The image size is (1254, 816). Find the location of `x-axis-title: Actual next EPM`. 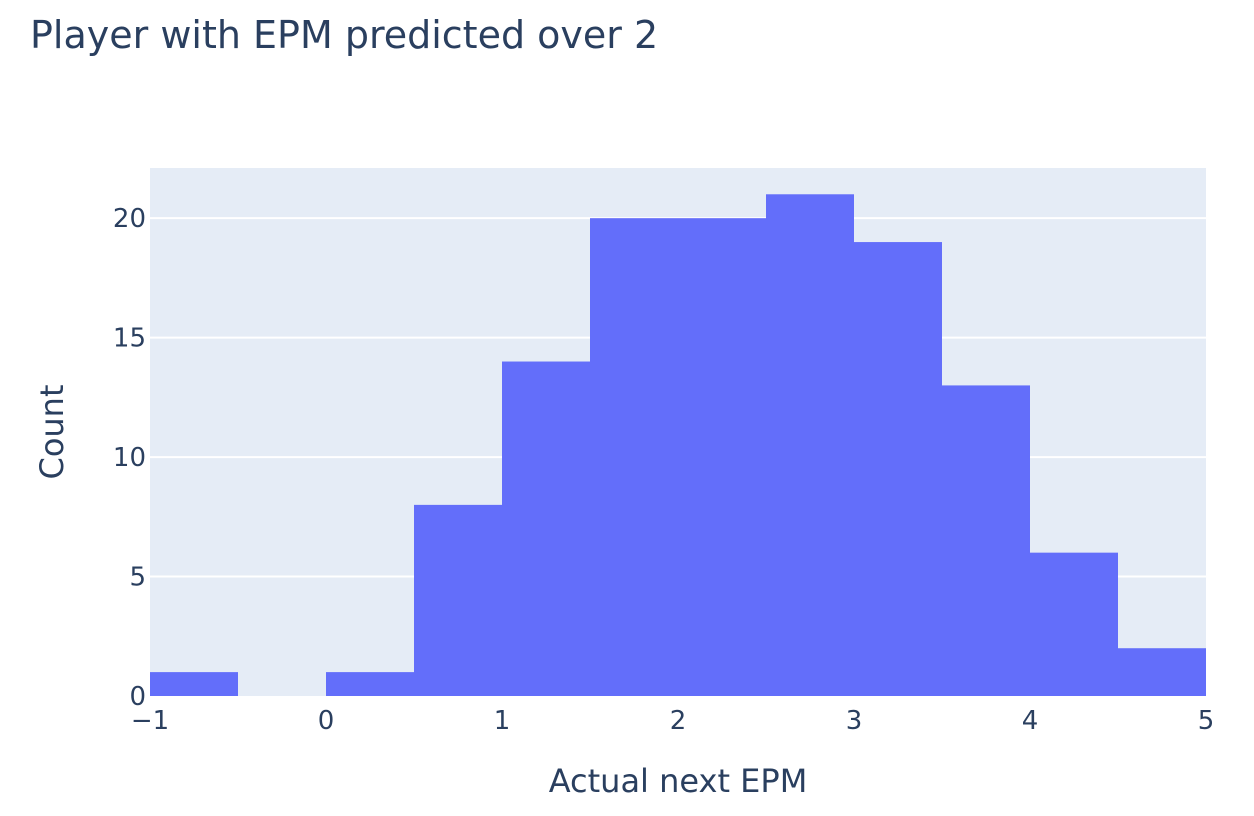

x-axis-title: Actual next EPM is located at coordinates (678, 781).